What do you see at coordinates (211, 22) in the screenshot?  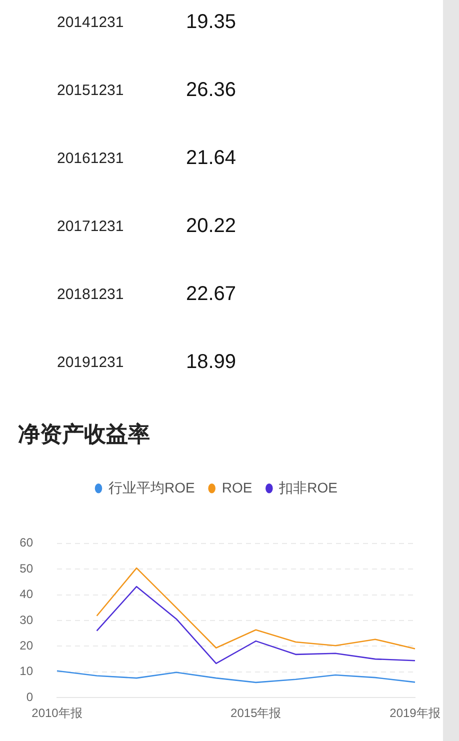 I see `text: 19.35` at bounding box center [211, 22].